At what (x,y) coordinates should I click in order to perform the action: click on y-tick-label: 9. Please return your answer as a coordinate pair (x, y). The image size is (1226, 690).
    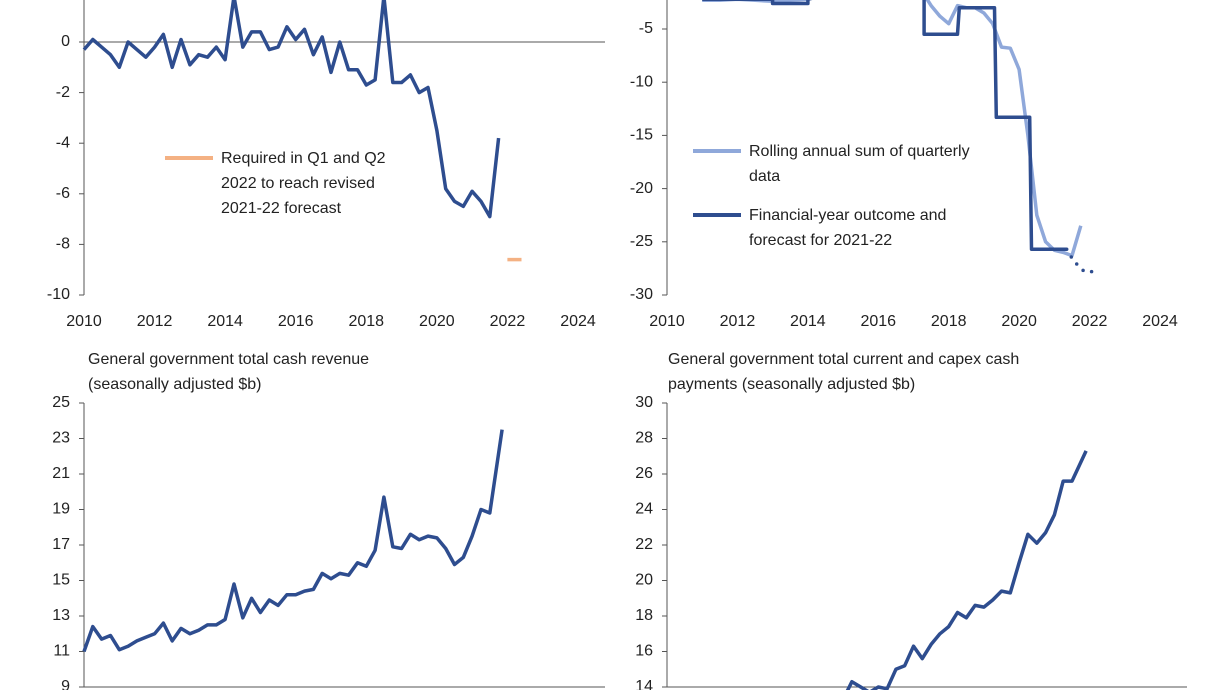
    Looking at the image, I should click on (65, 684).